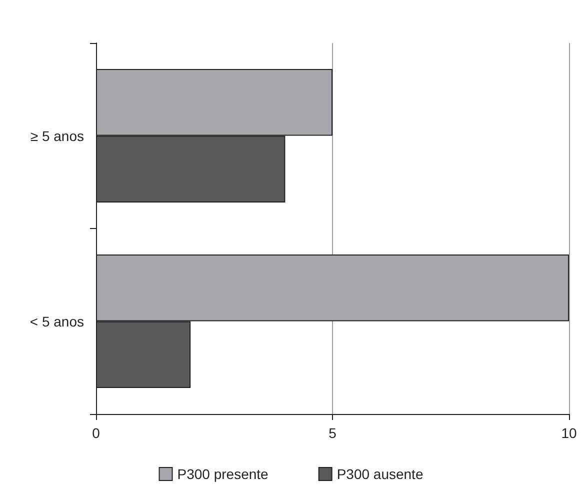 The height and width of the screenshot is (488, 582). What do you see at coordinates (57, 136) in the screenshot?
I see `y-tick-label: ≥ 5 anos` at bounding box center [57, 136].